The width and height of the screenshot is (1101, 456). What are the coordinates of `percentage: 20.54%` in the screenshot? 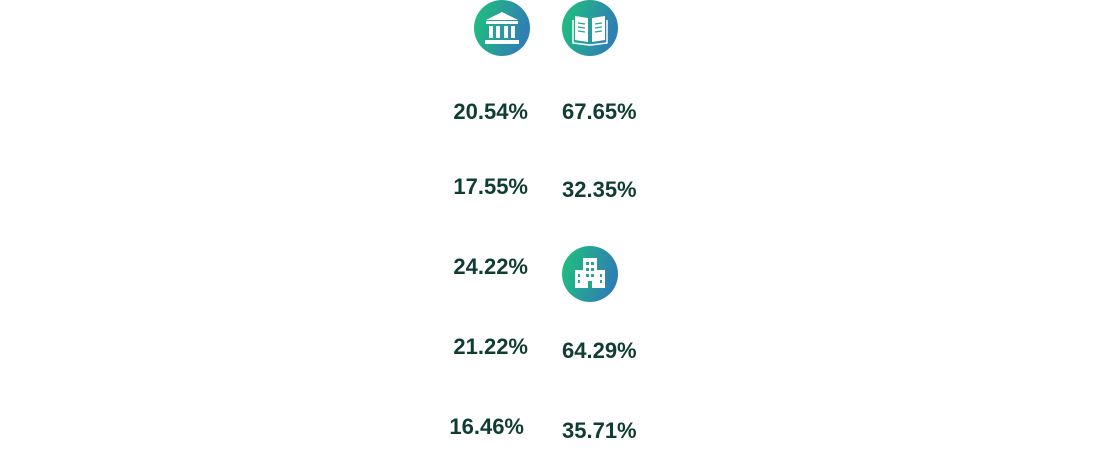 It's located at (490, 111).